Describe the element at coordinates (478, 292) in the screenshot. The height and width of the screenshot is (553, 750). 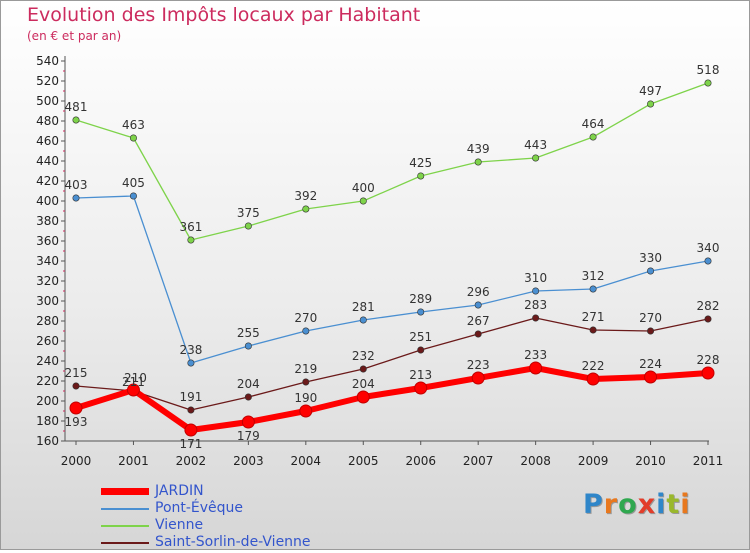
I see `data-label: 296` at that location.